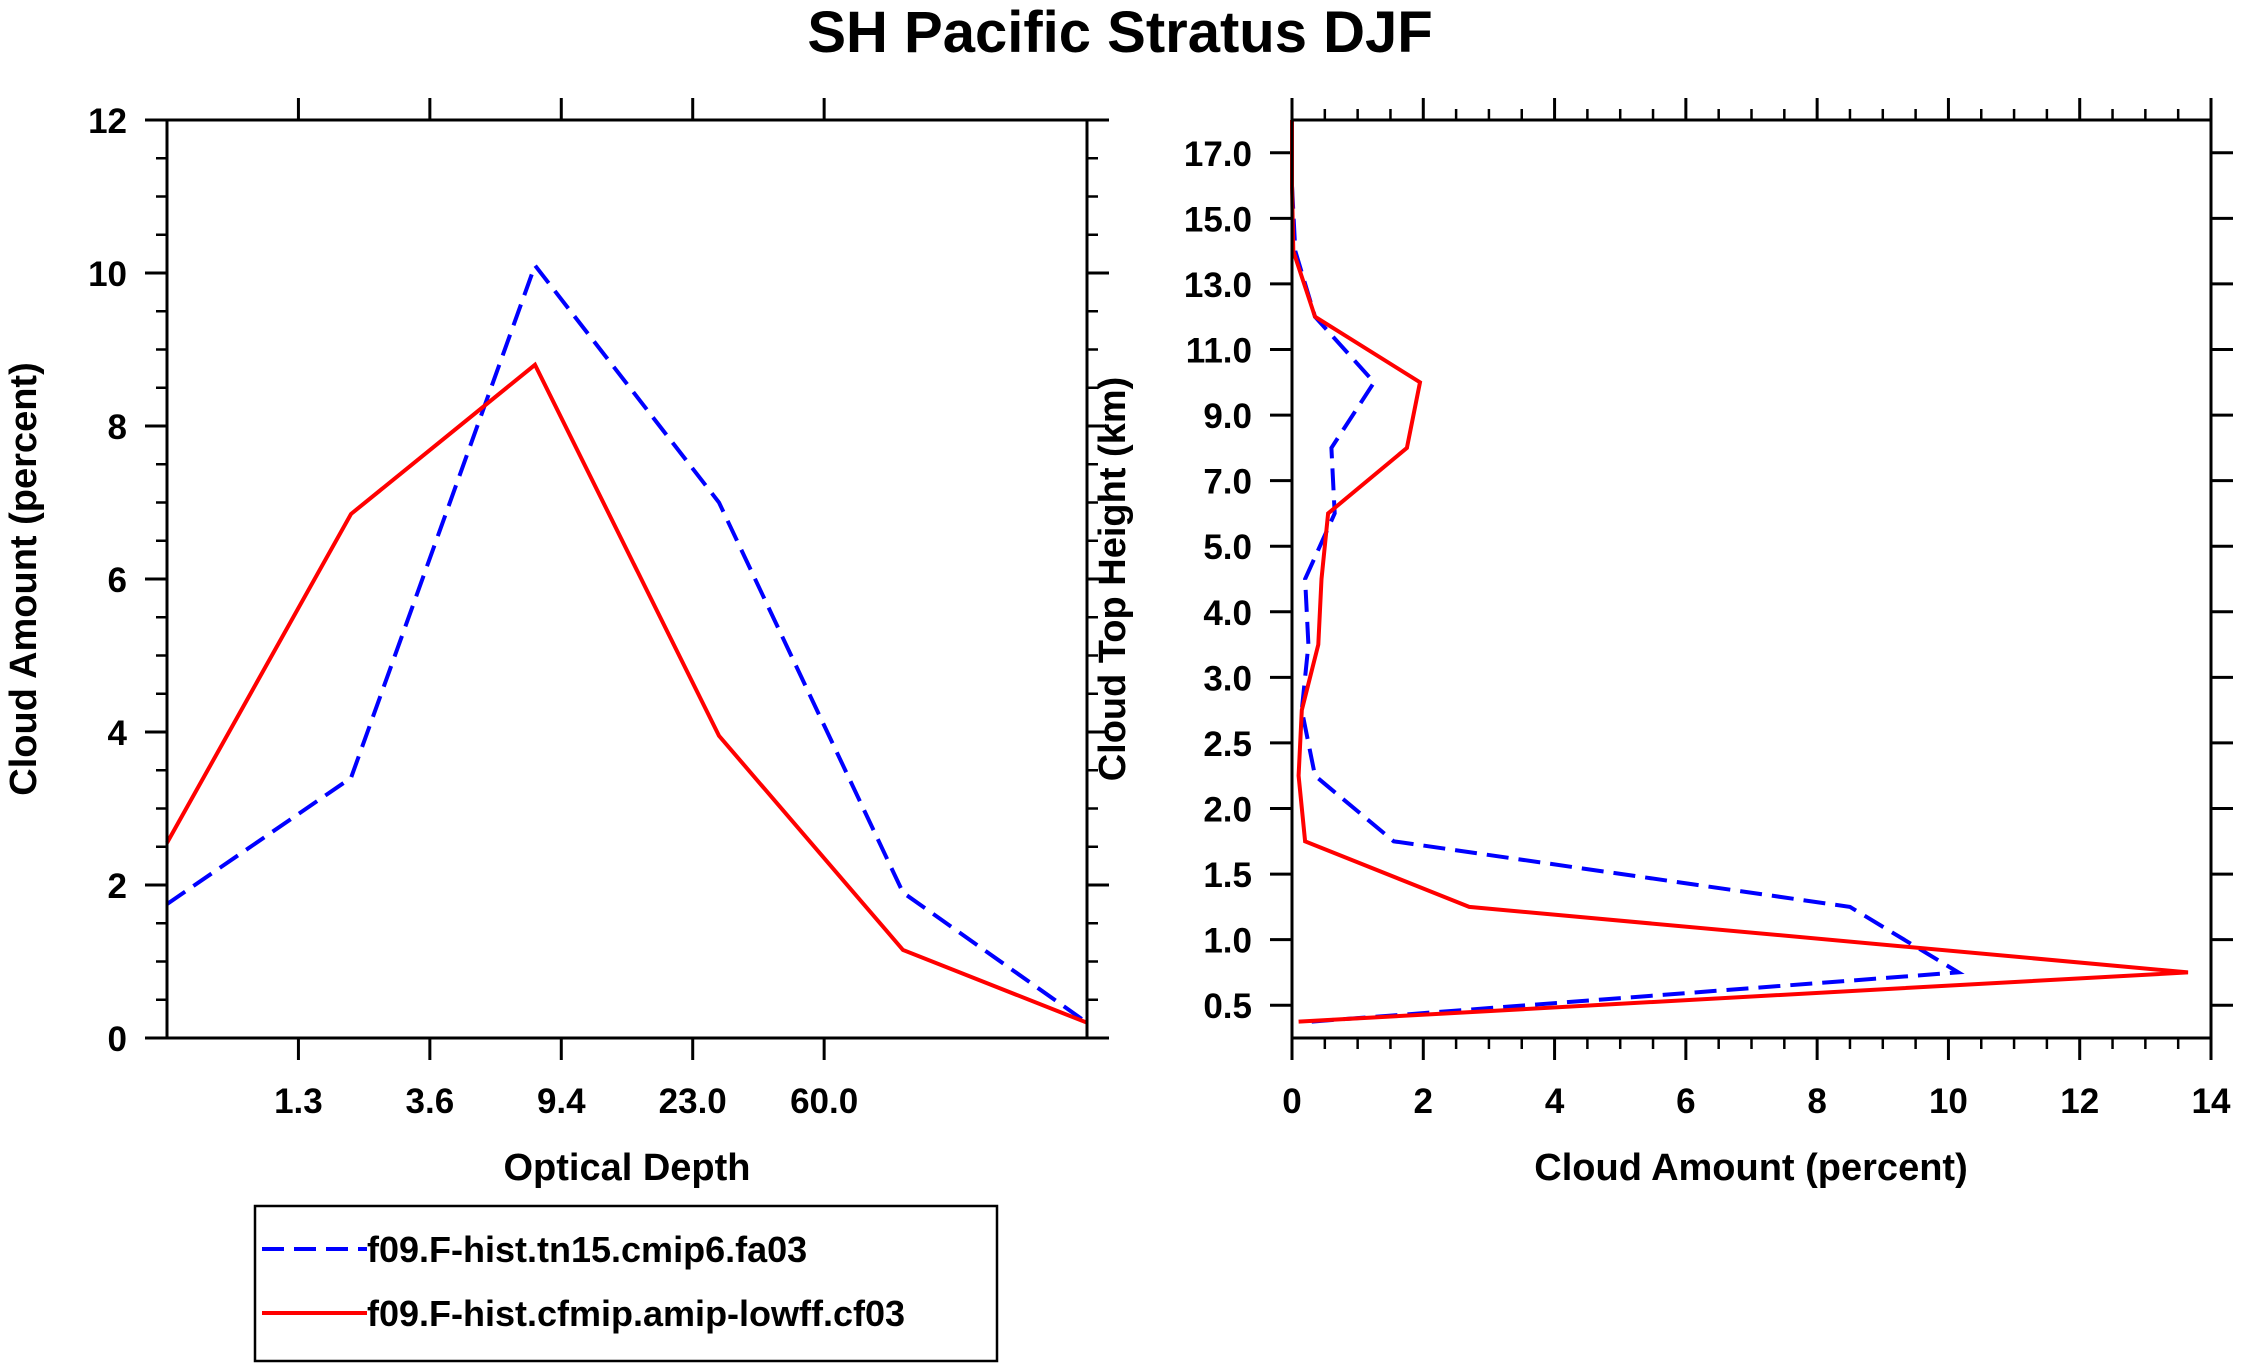 This screenshot has width=2241, height=1367. I want to click on right-x-tick-label: 8, so click(1816, 1101).